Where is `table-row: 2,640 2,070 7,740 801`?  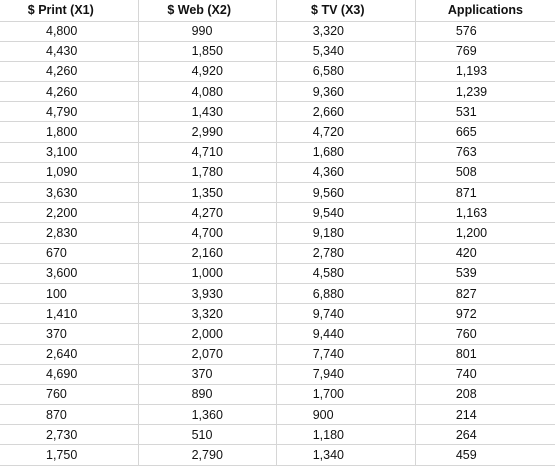
table-row: 2,640 2,070 7,740 801 is located at coordinates (277, 354).